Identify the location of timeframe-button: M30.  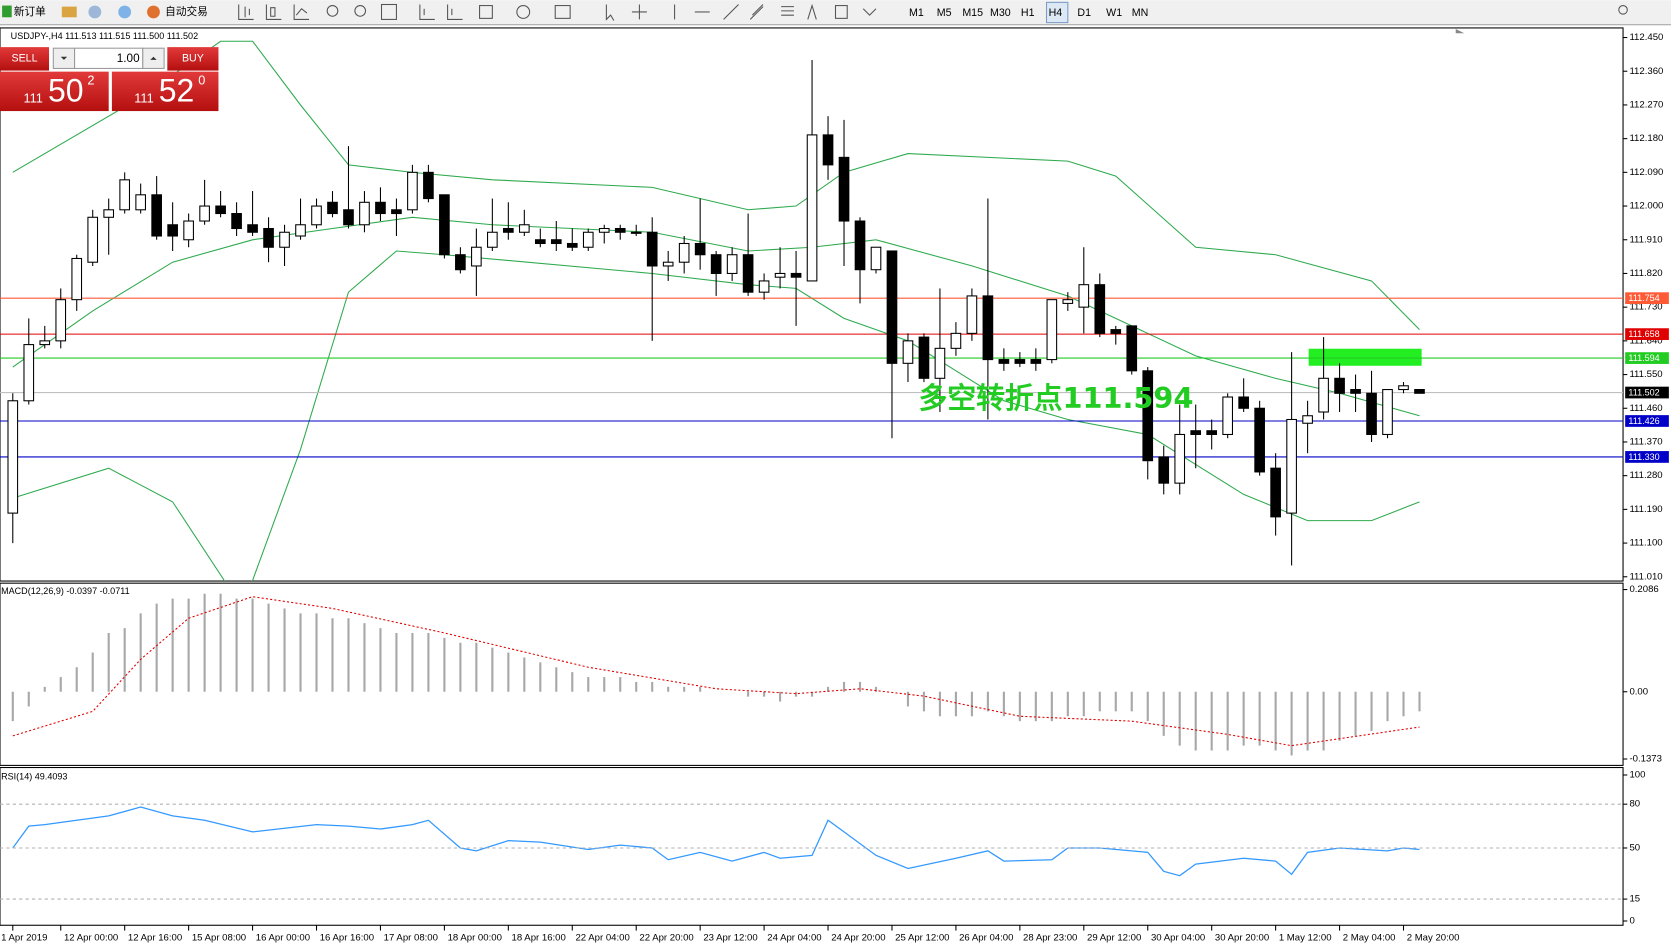
(1000, 13).